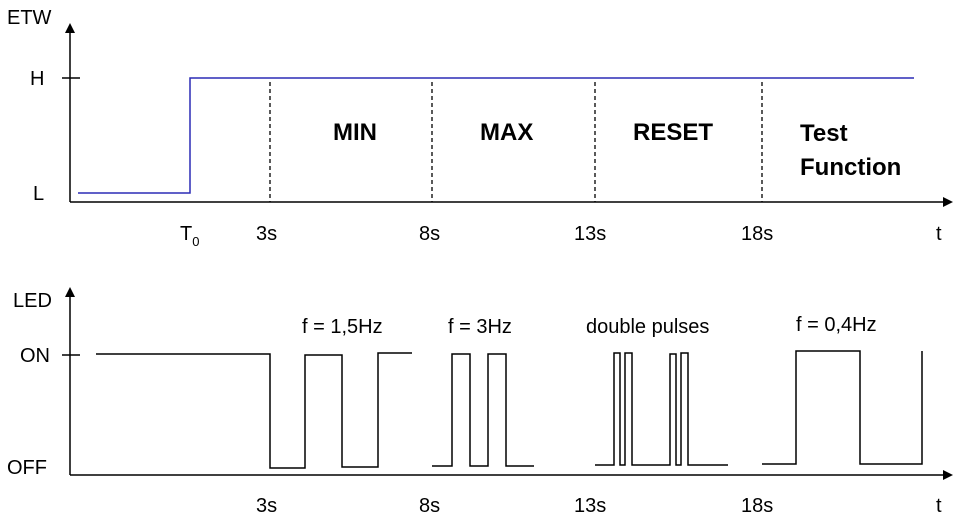 This screenshot has height=520, width=954. I want to click on led-x-axis-label: t, so click(939, 506).